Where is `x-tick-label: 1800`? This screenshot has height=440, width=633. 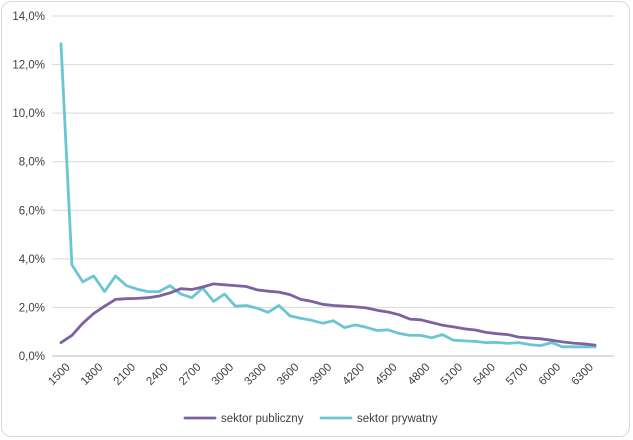 x-tick-label: 1800 is located at coordinates (92, 374).